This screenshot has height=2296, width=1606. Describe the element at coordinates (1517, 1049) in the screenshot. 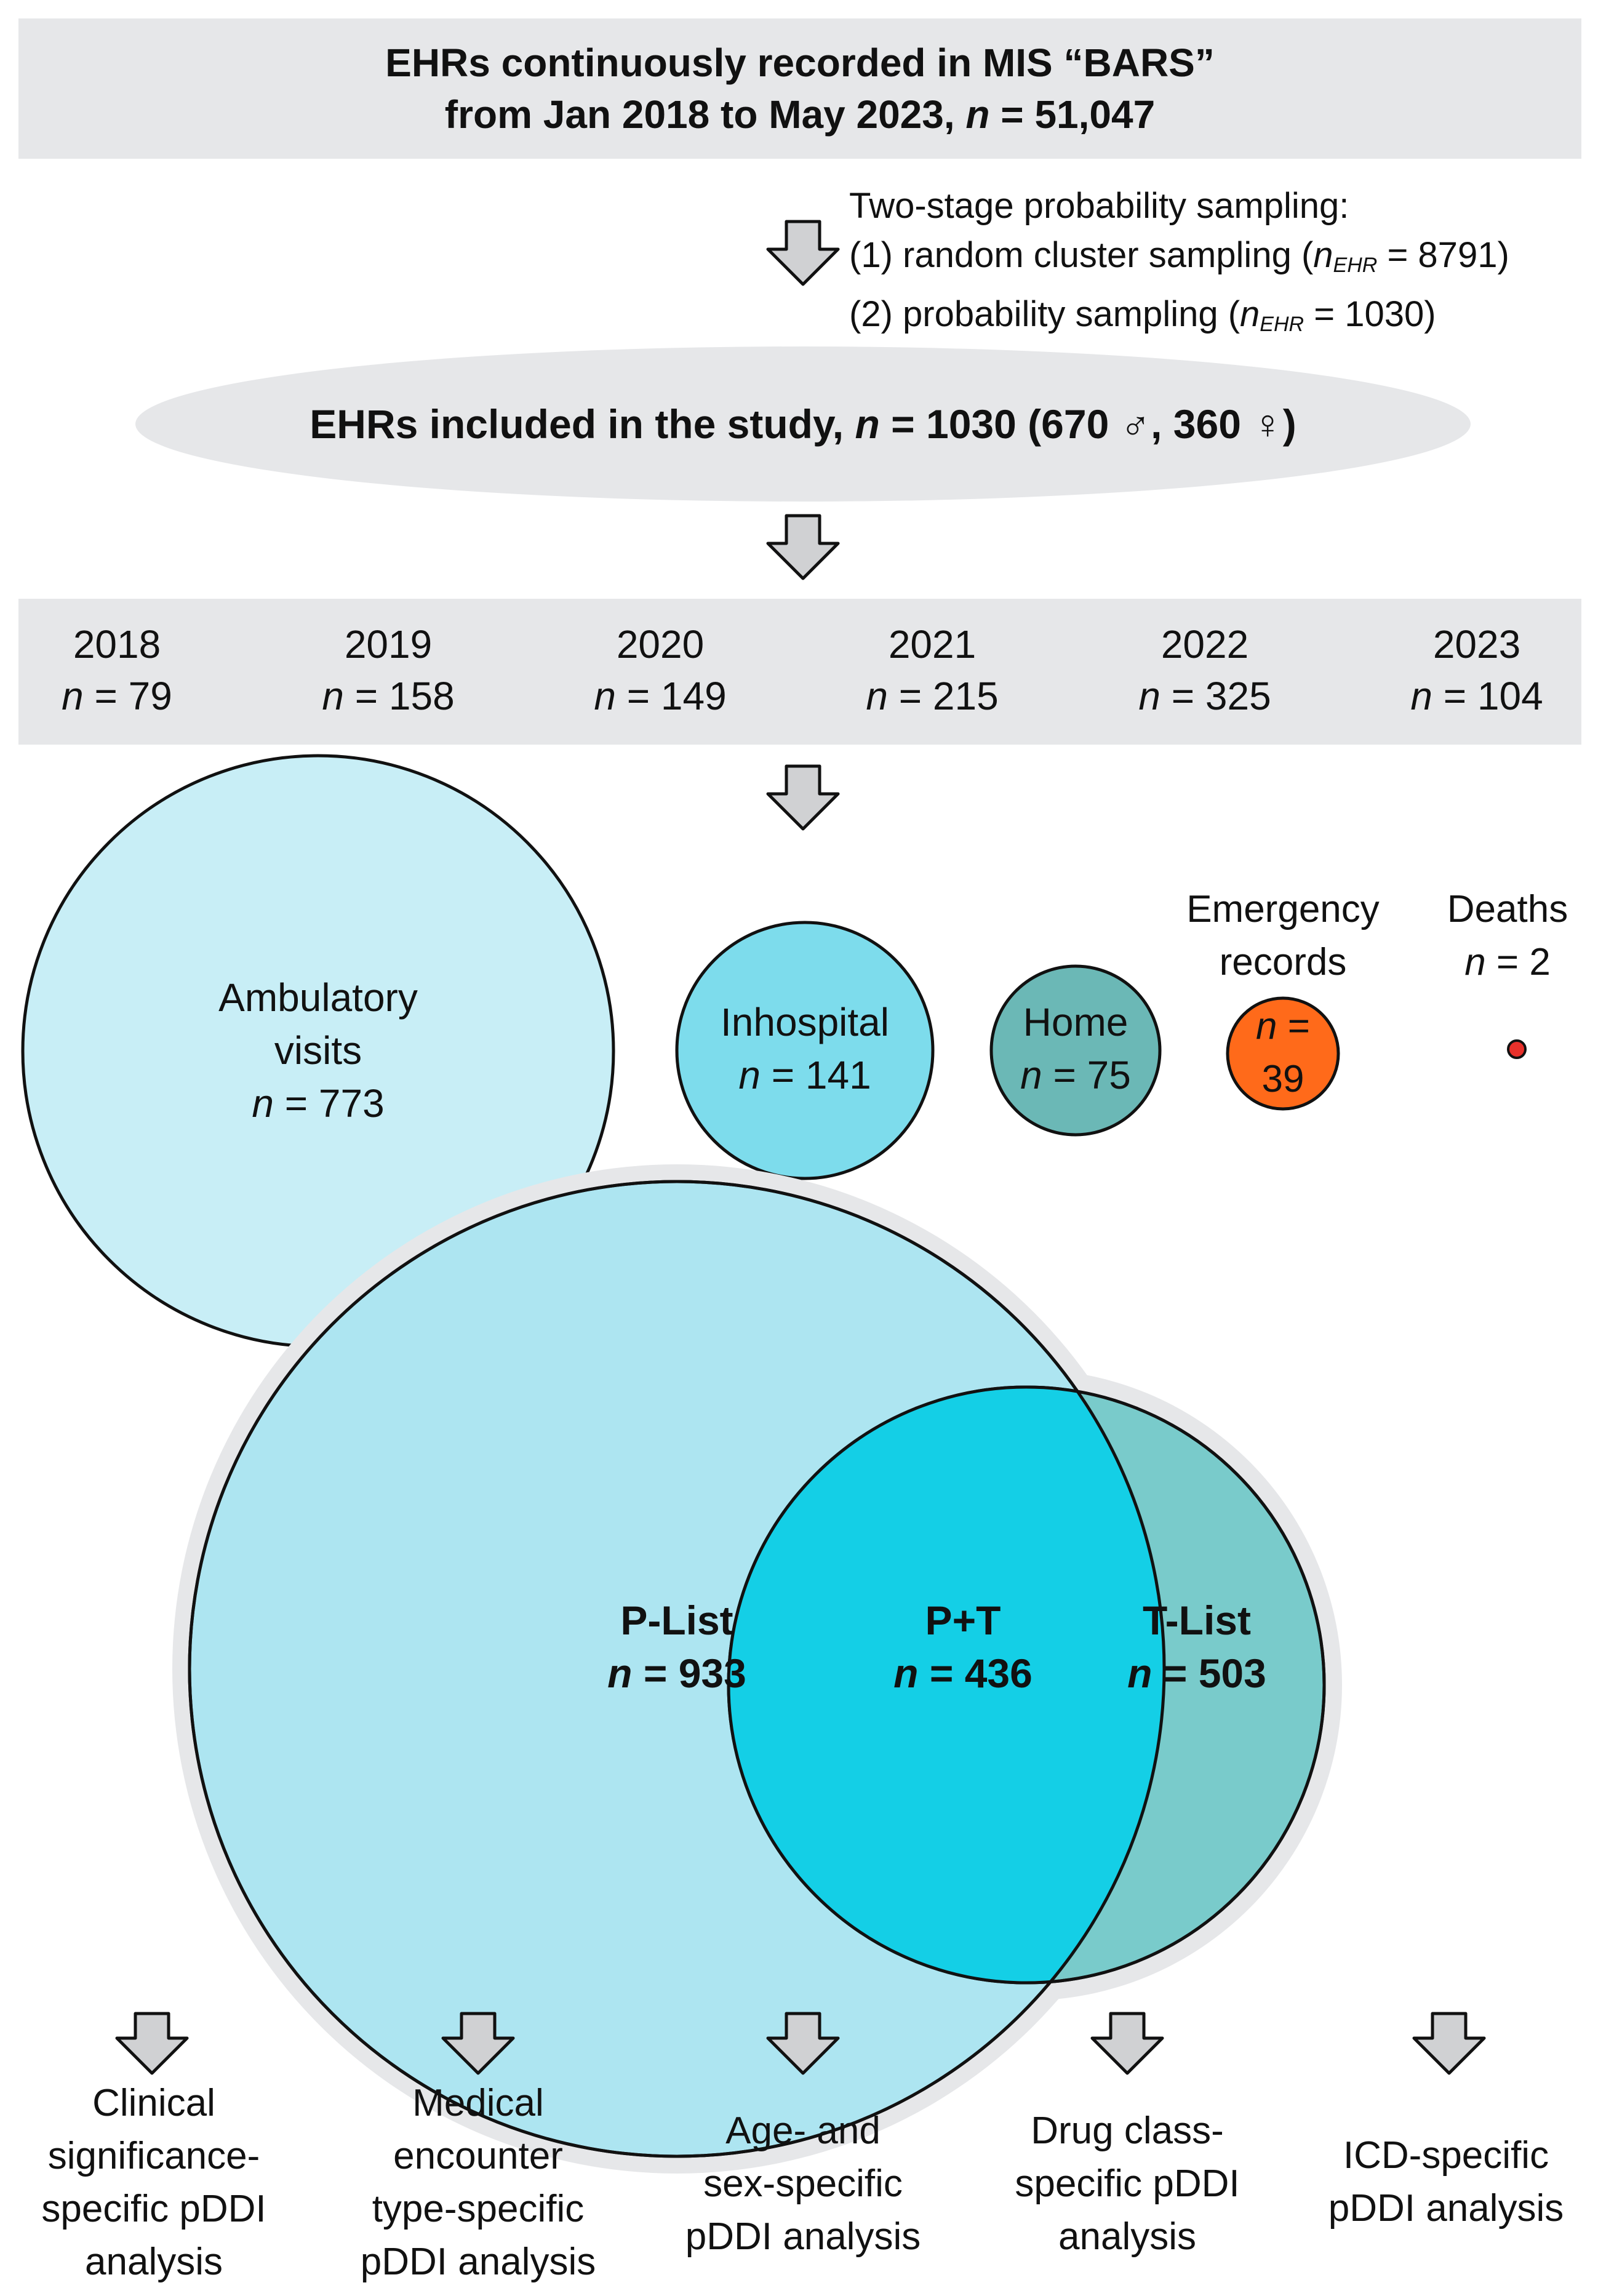

I see `deaths-dot` at that location.